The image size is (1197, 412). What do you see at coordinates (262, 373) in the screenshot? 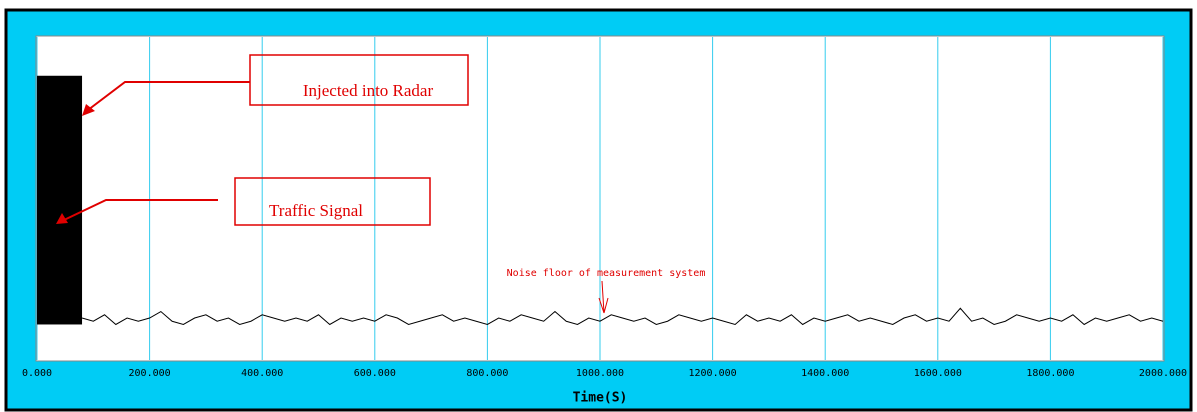
I see `x-tick-label: 400.000` at bounding box center [262, 373].